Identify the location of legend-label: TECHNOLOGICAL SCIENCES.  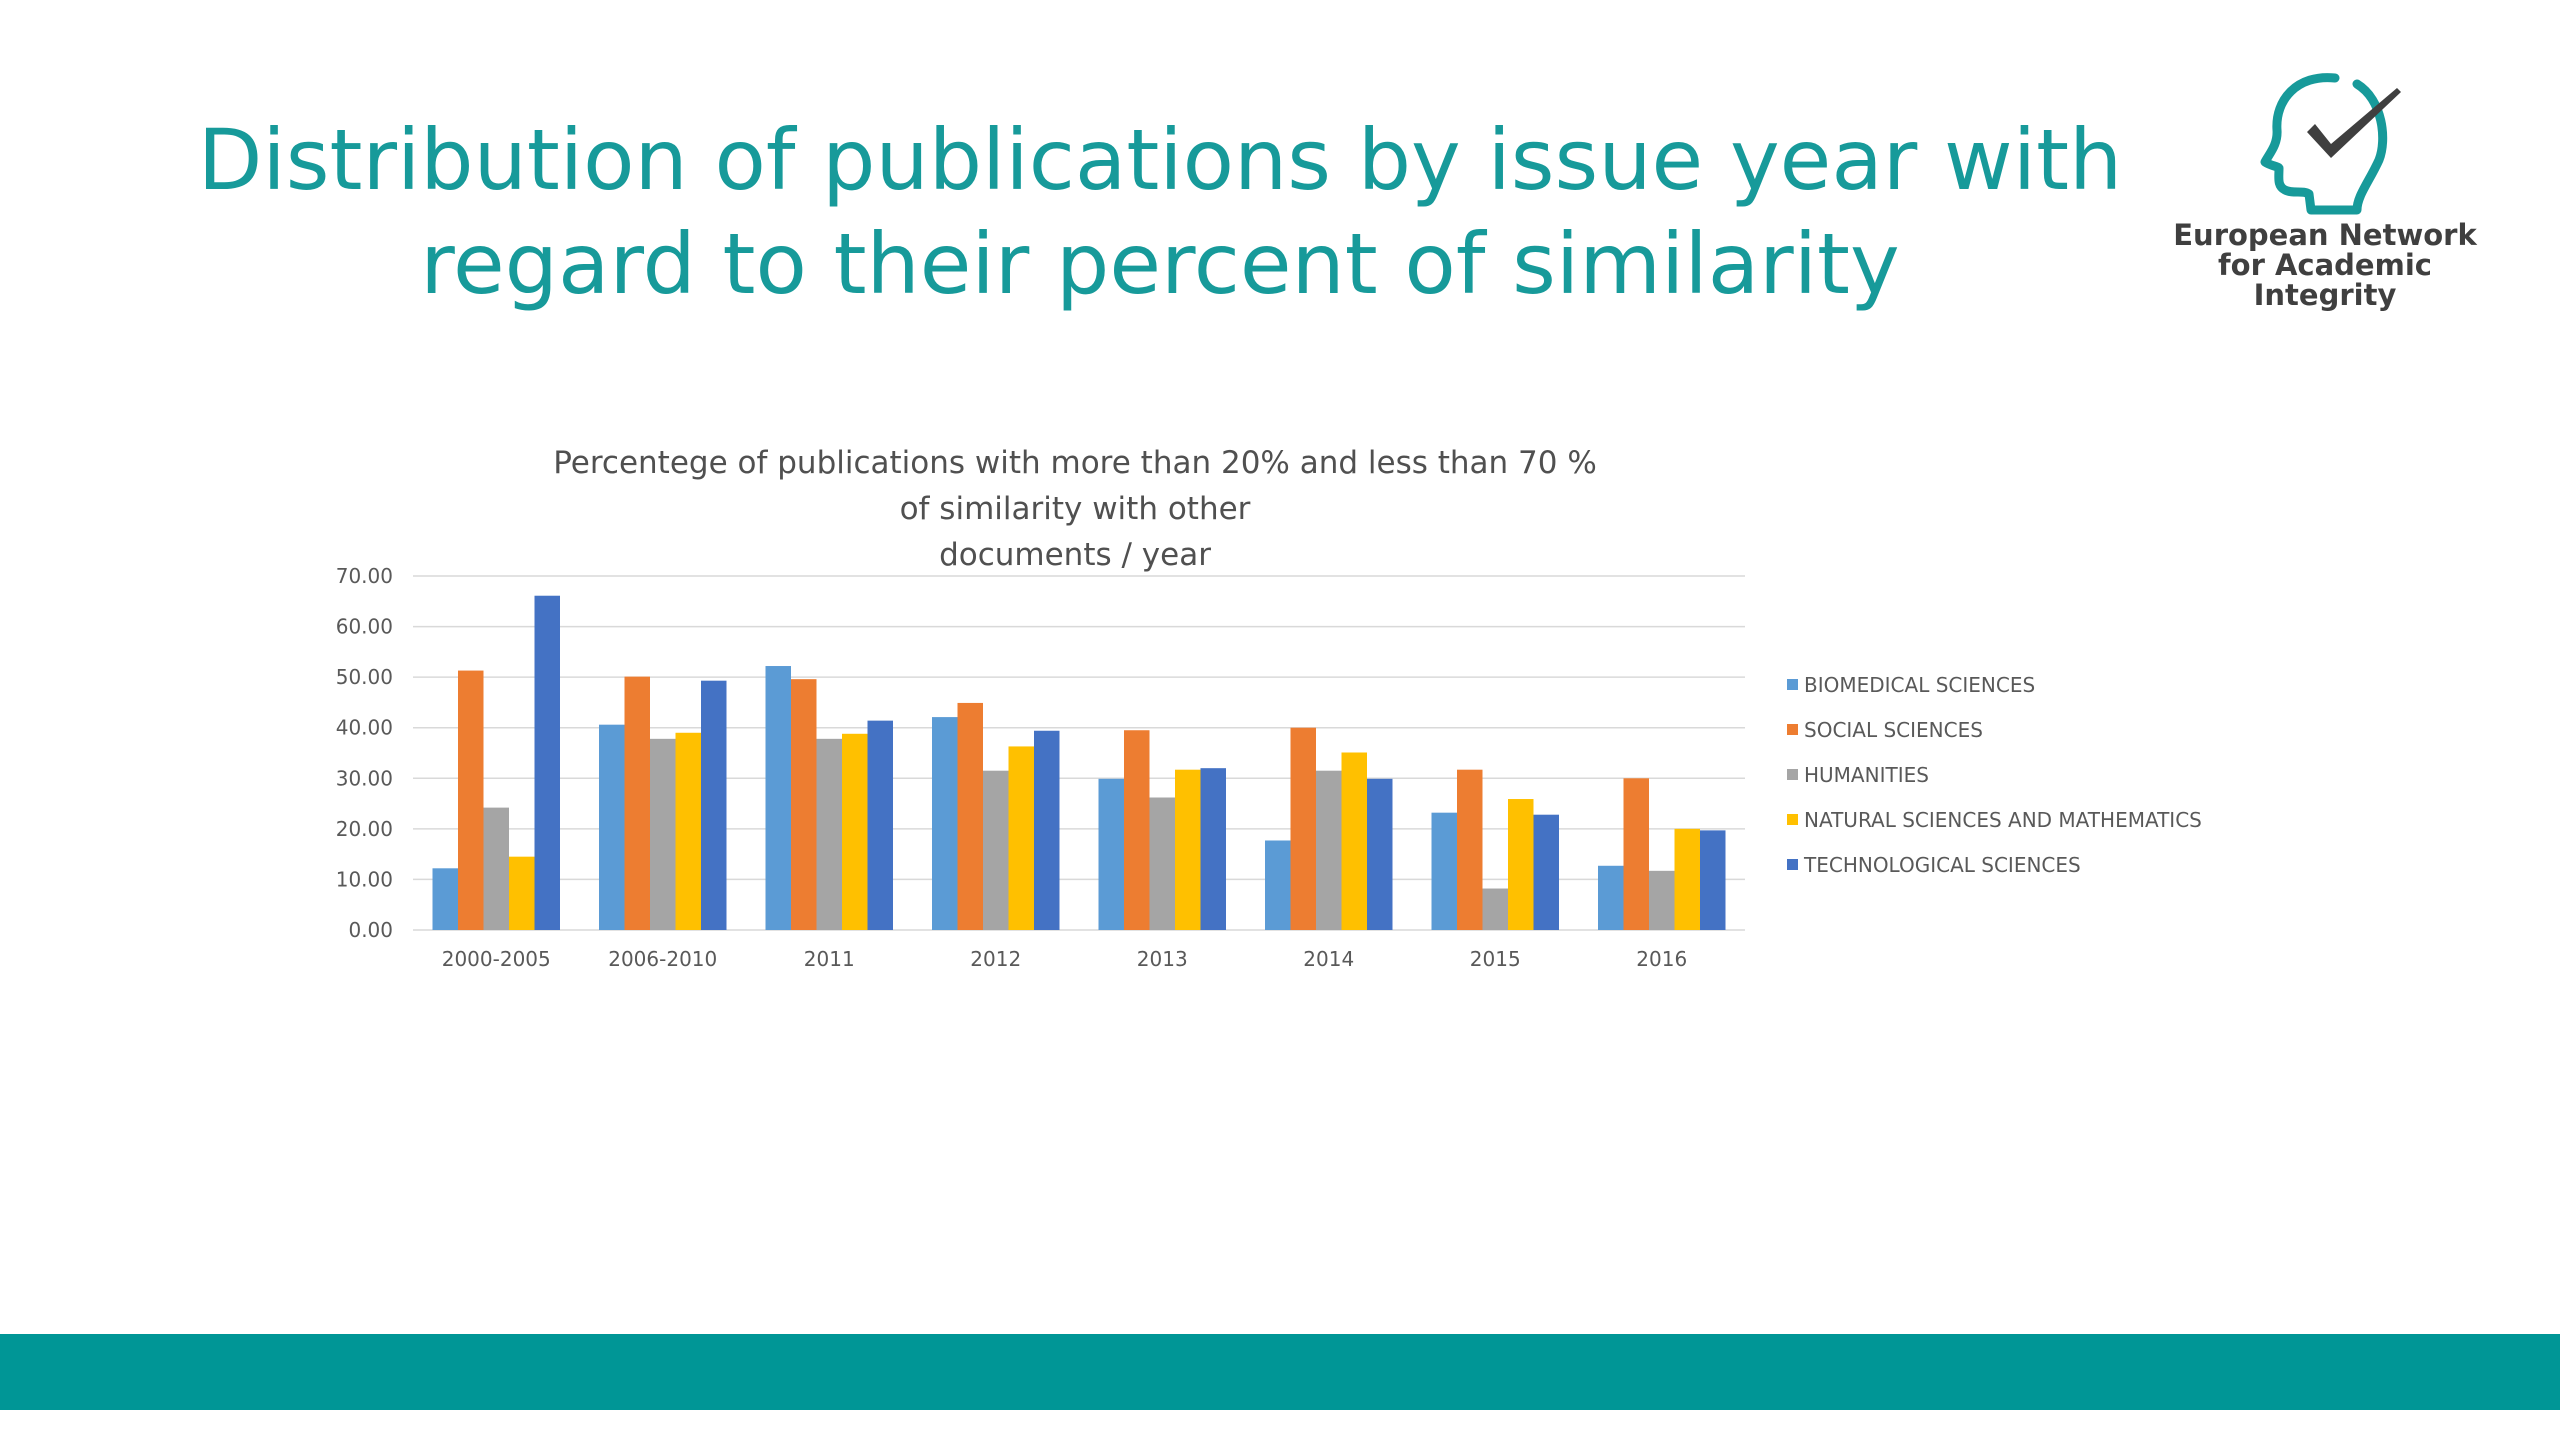
(1942, 864).